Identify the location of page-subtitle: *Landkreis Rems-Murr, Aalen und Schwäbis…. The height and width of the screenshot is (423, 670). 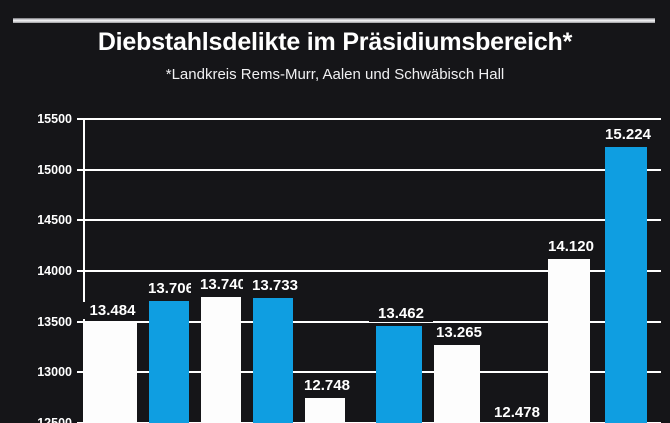
(335, 74).